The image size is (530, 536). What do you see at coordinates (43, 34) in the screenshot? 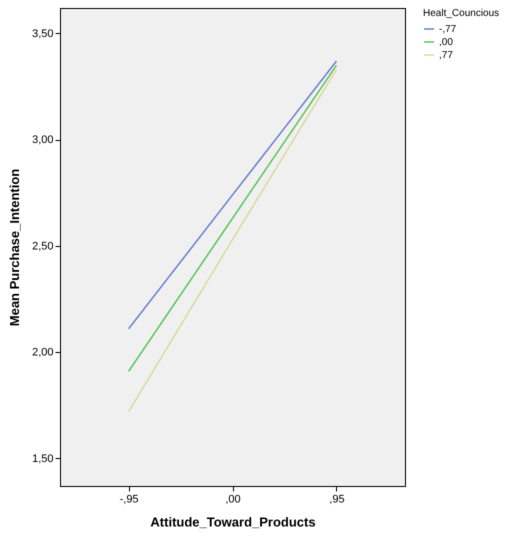
I see `y-tick-label: 3,50` at bounding box center [43, 34].